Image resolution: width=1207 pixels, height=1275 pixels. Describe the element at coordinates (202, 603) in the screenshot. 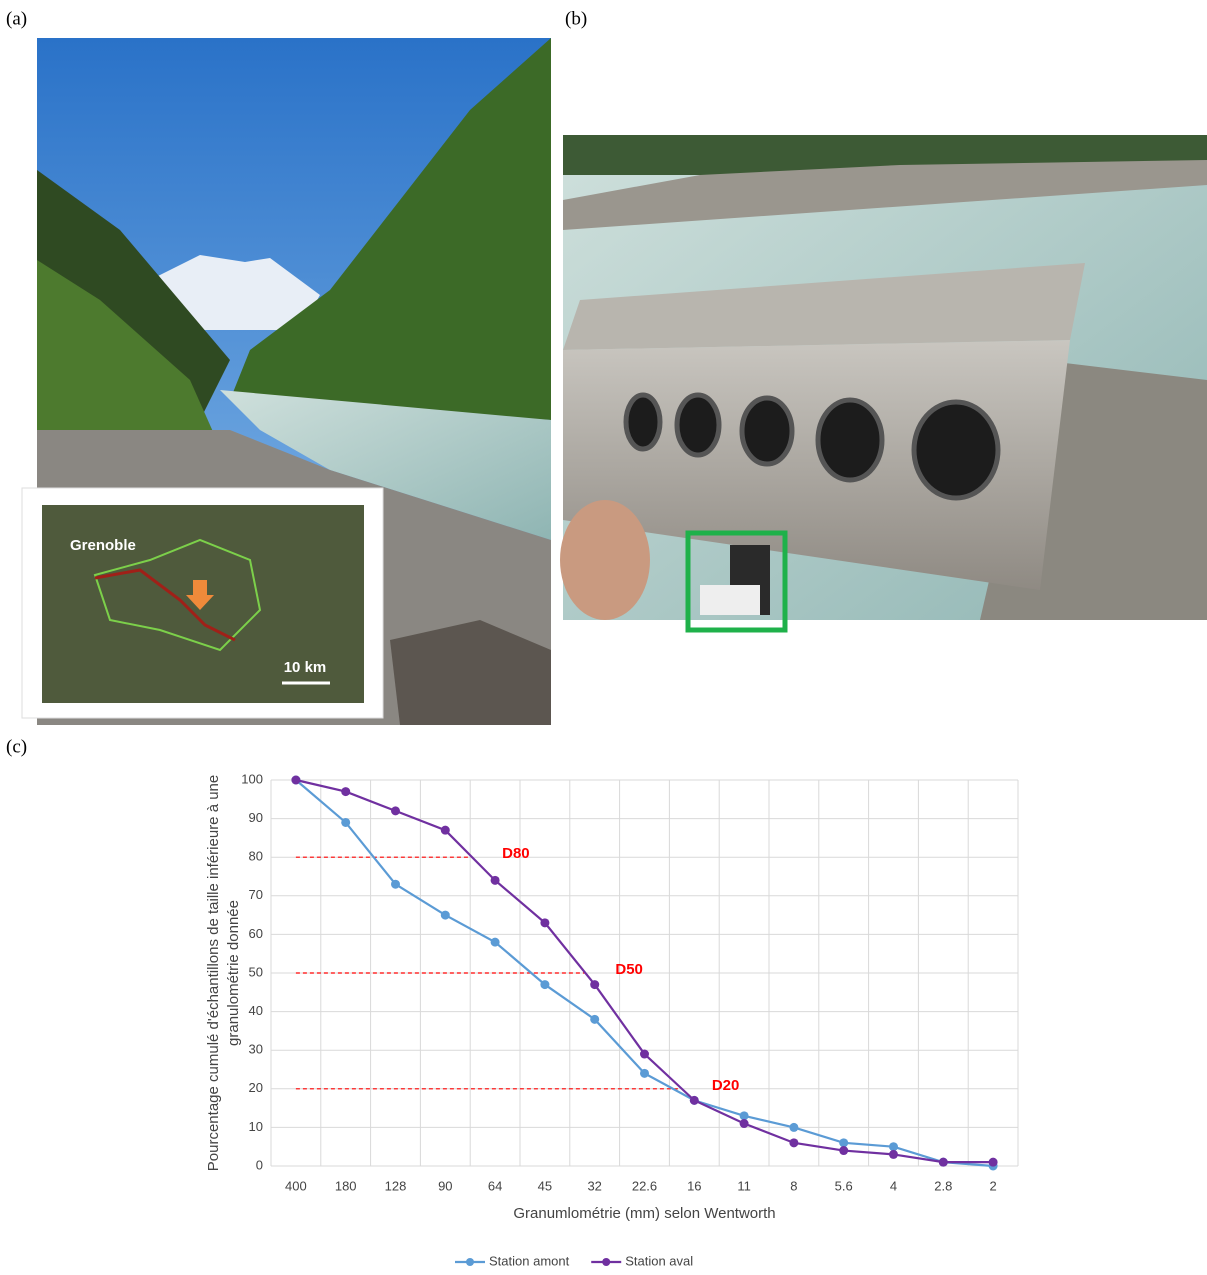

I see `map-inset: Grenoble 10 km` at that location.